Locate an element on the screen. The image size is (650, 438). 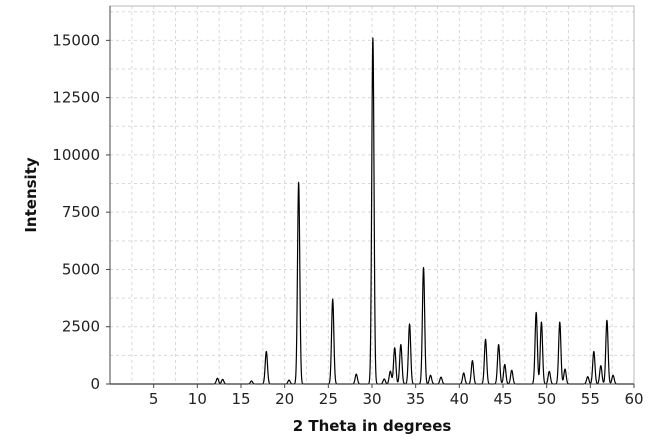
y-tick-label: 2500 is located at coordinates (81, 327).